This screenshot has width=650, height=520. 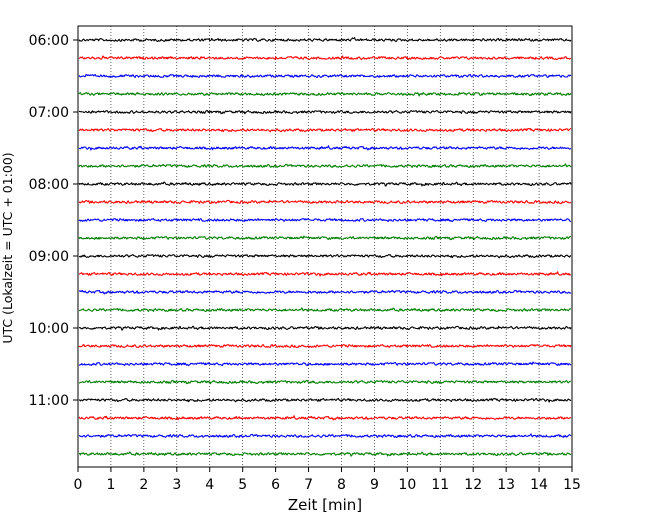 What do you see at coordinates (49, 329) in the screenshot?
I see `y-tick-label-10:00: 10:00` at bounding box center [49, 329].